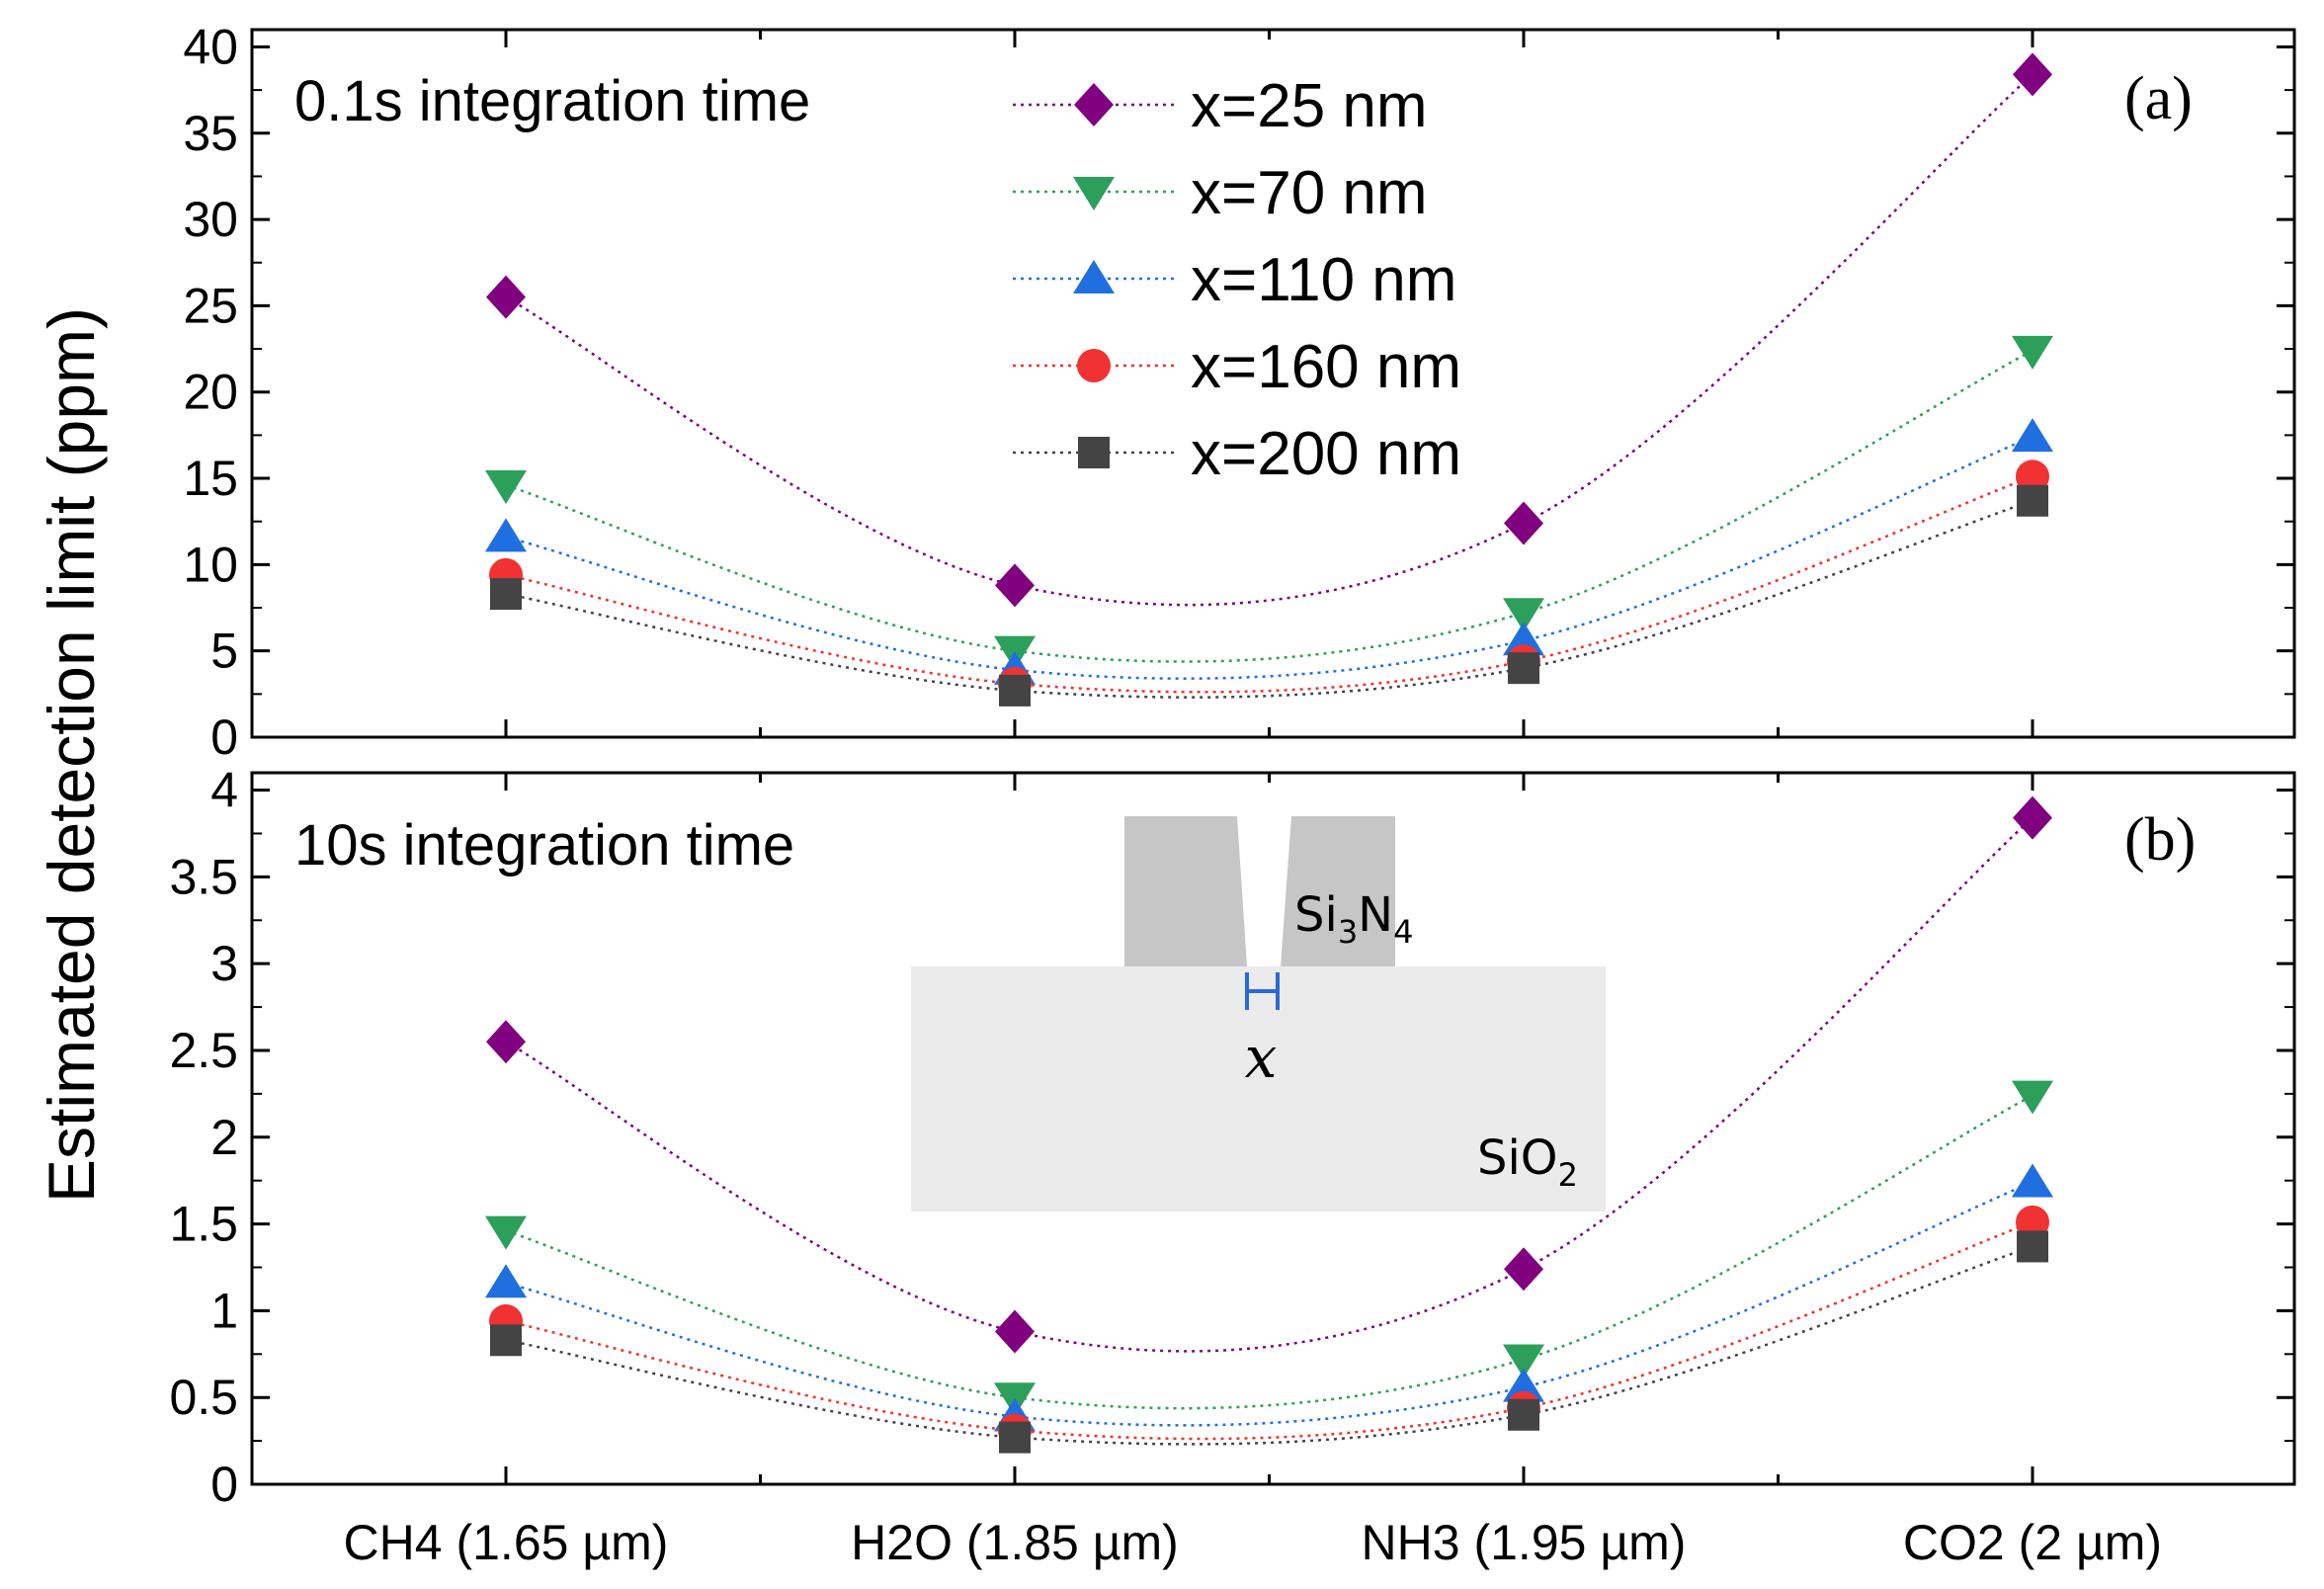 The height and width of the screenshot is (1589, 2324). What do you see at coordinates (1261, 1058) in the screenshot?
I see `gap-symbol: 𝑥` at bounding box center [1261, 1058].